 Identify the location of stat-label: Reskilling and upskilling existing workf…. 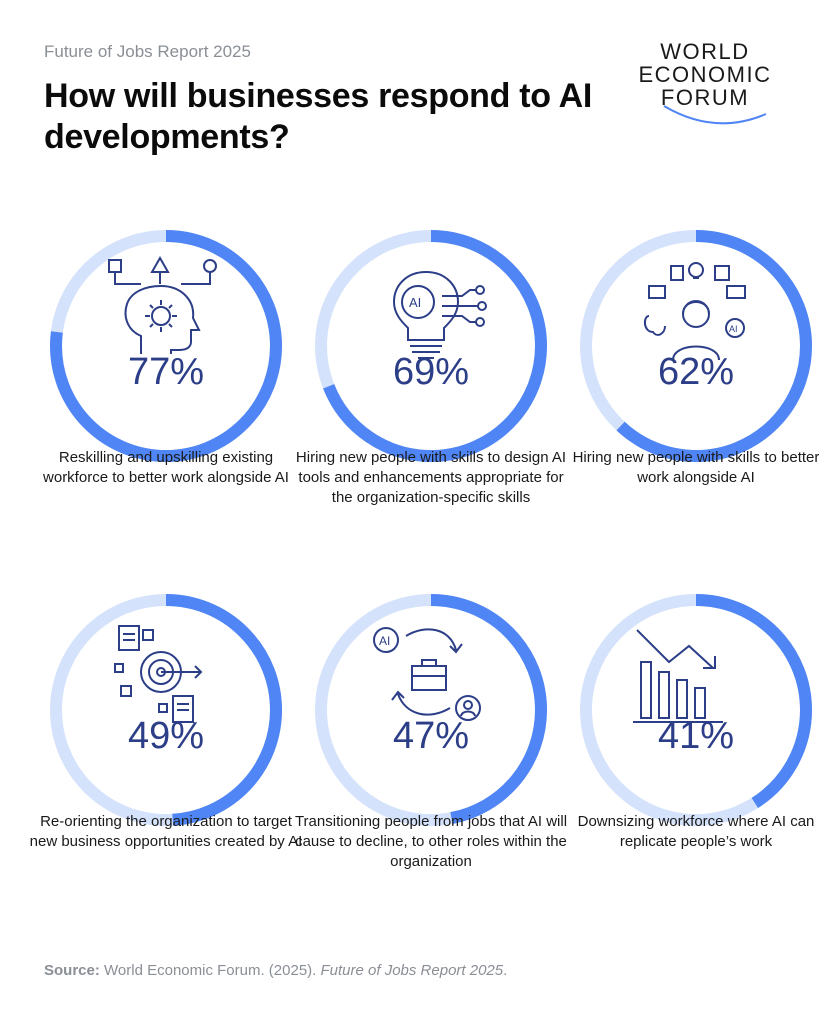
(166, 467).